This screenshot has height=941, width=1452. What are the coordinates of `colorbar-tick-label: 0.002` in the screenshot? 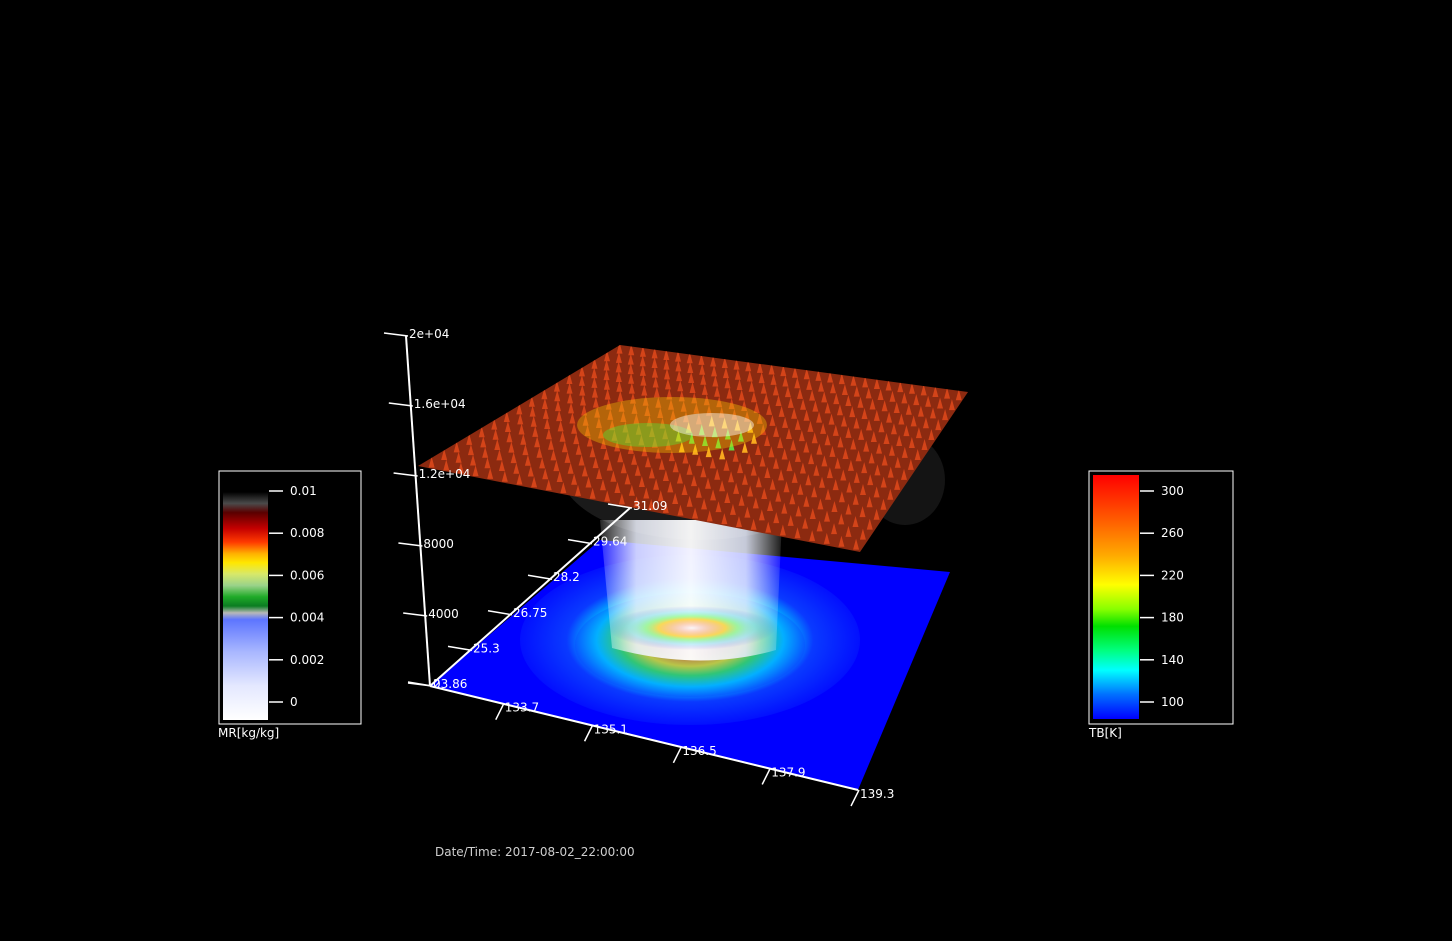 It's located at (307, 660).